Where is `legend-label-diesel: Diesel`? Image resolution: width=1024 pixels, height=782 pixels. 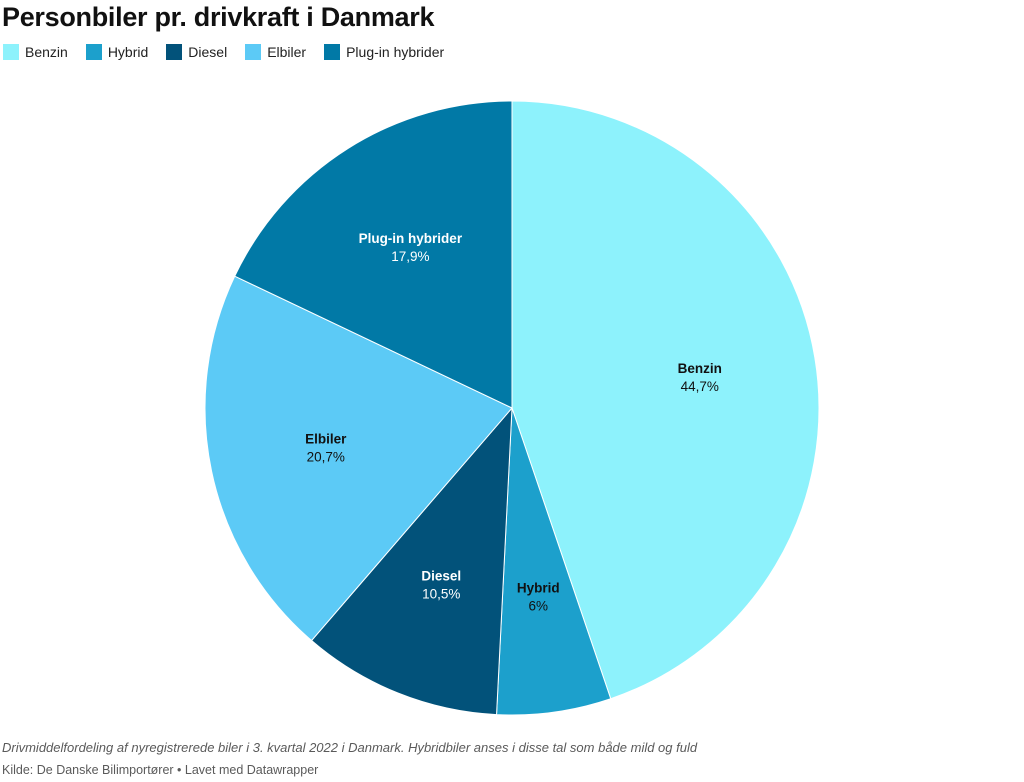 legend-label-diesel: Diesel is located at coordinates (208, 52).